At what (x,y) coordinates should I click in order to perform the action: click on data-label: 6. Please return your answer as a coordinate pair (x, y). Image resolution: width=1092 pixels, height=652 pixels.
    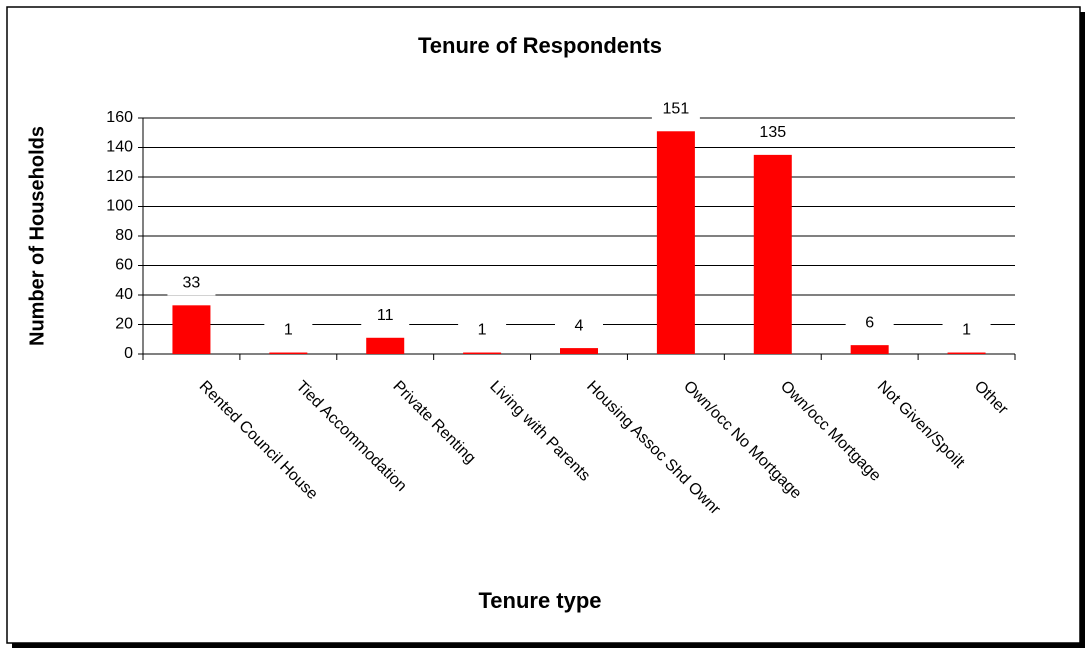
    Looking at the image, I should click on (869, 322).